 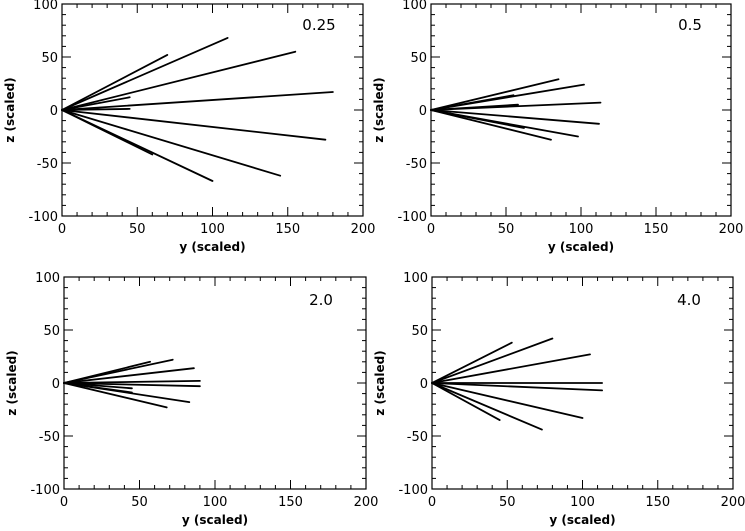 What do you see at coordinates (689, 300) in the screenshot?
I see `panel-label: 4.0` at bounding box center [689, 300].